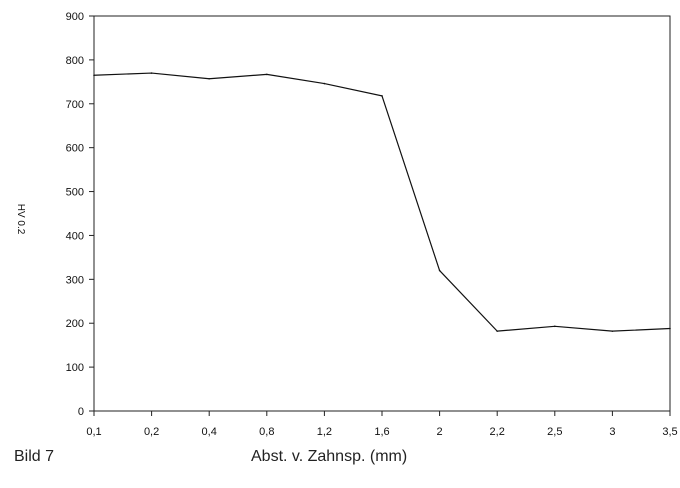  Describe the element at coordinates (75, 61) in the screenshot. I see `y-tick-label: 800` at that location.